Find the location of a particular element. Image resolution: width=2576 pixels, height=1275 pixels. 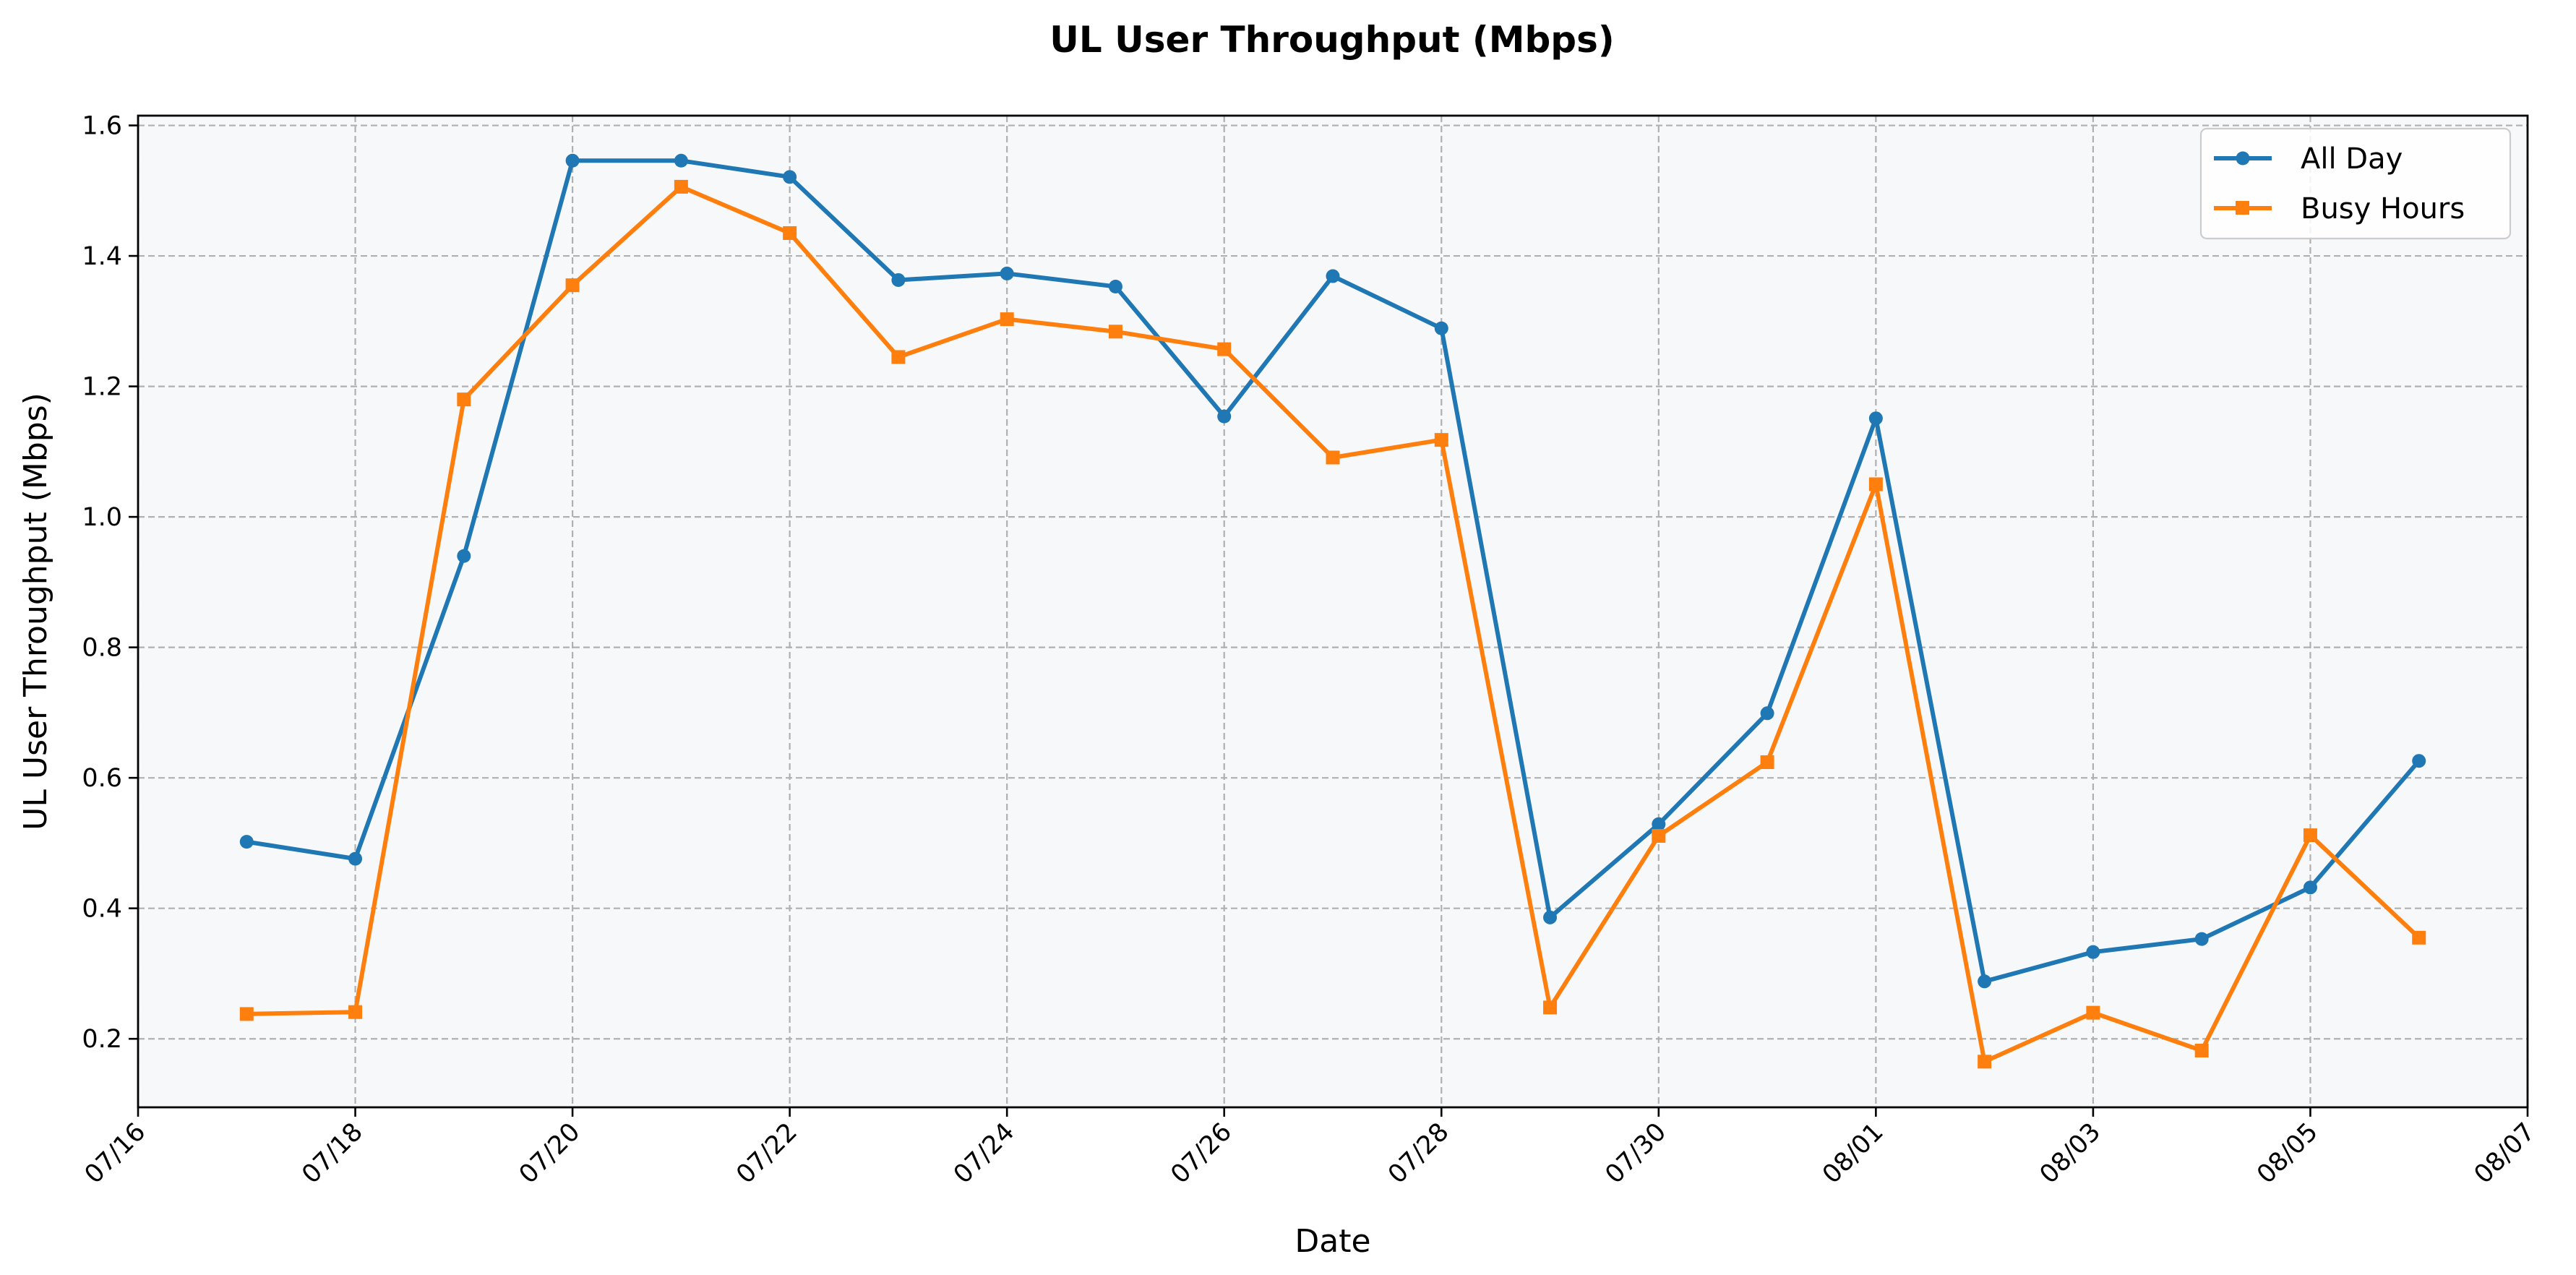

x-tick-label: 08/01 is located at coordinates (1853, 1153).